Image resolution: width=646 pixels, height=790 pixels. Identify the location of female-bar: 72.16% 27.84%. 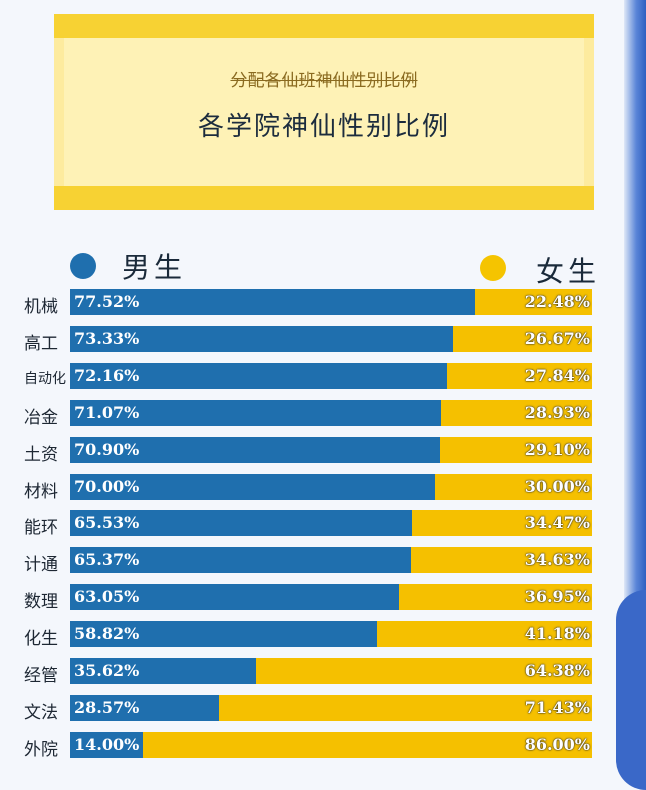
(331, 375).